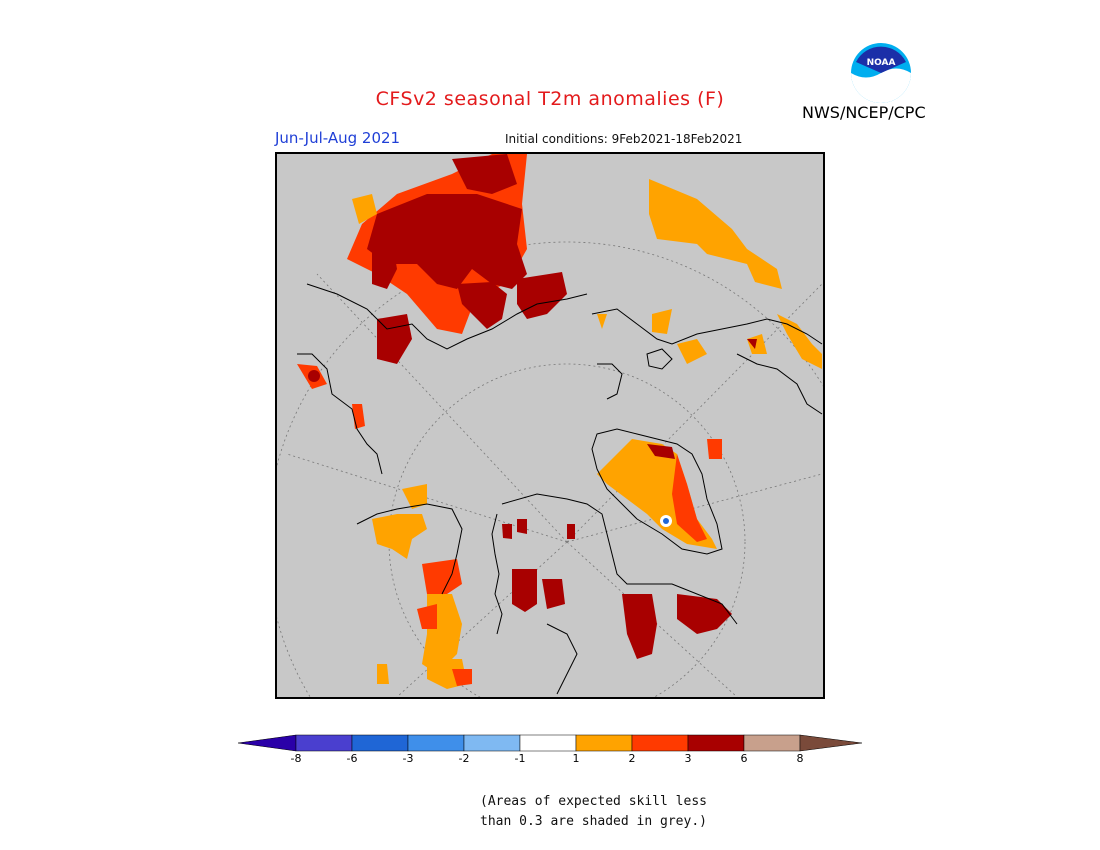  Describe the element at coordinates (296, 758) in the screenshot. I see `colorbar-tick-label: -8` at that location.